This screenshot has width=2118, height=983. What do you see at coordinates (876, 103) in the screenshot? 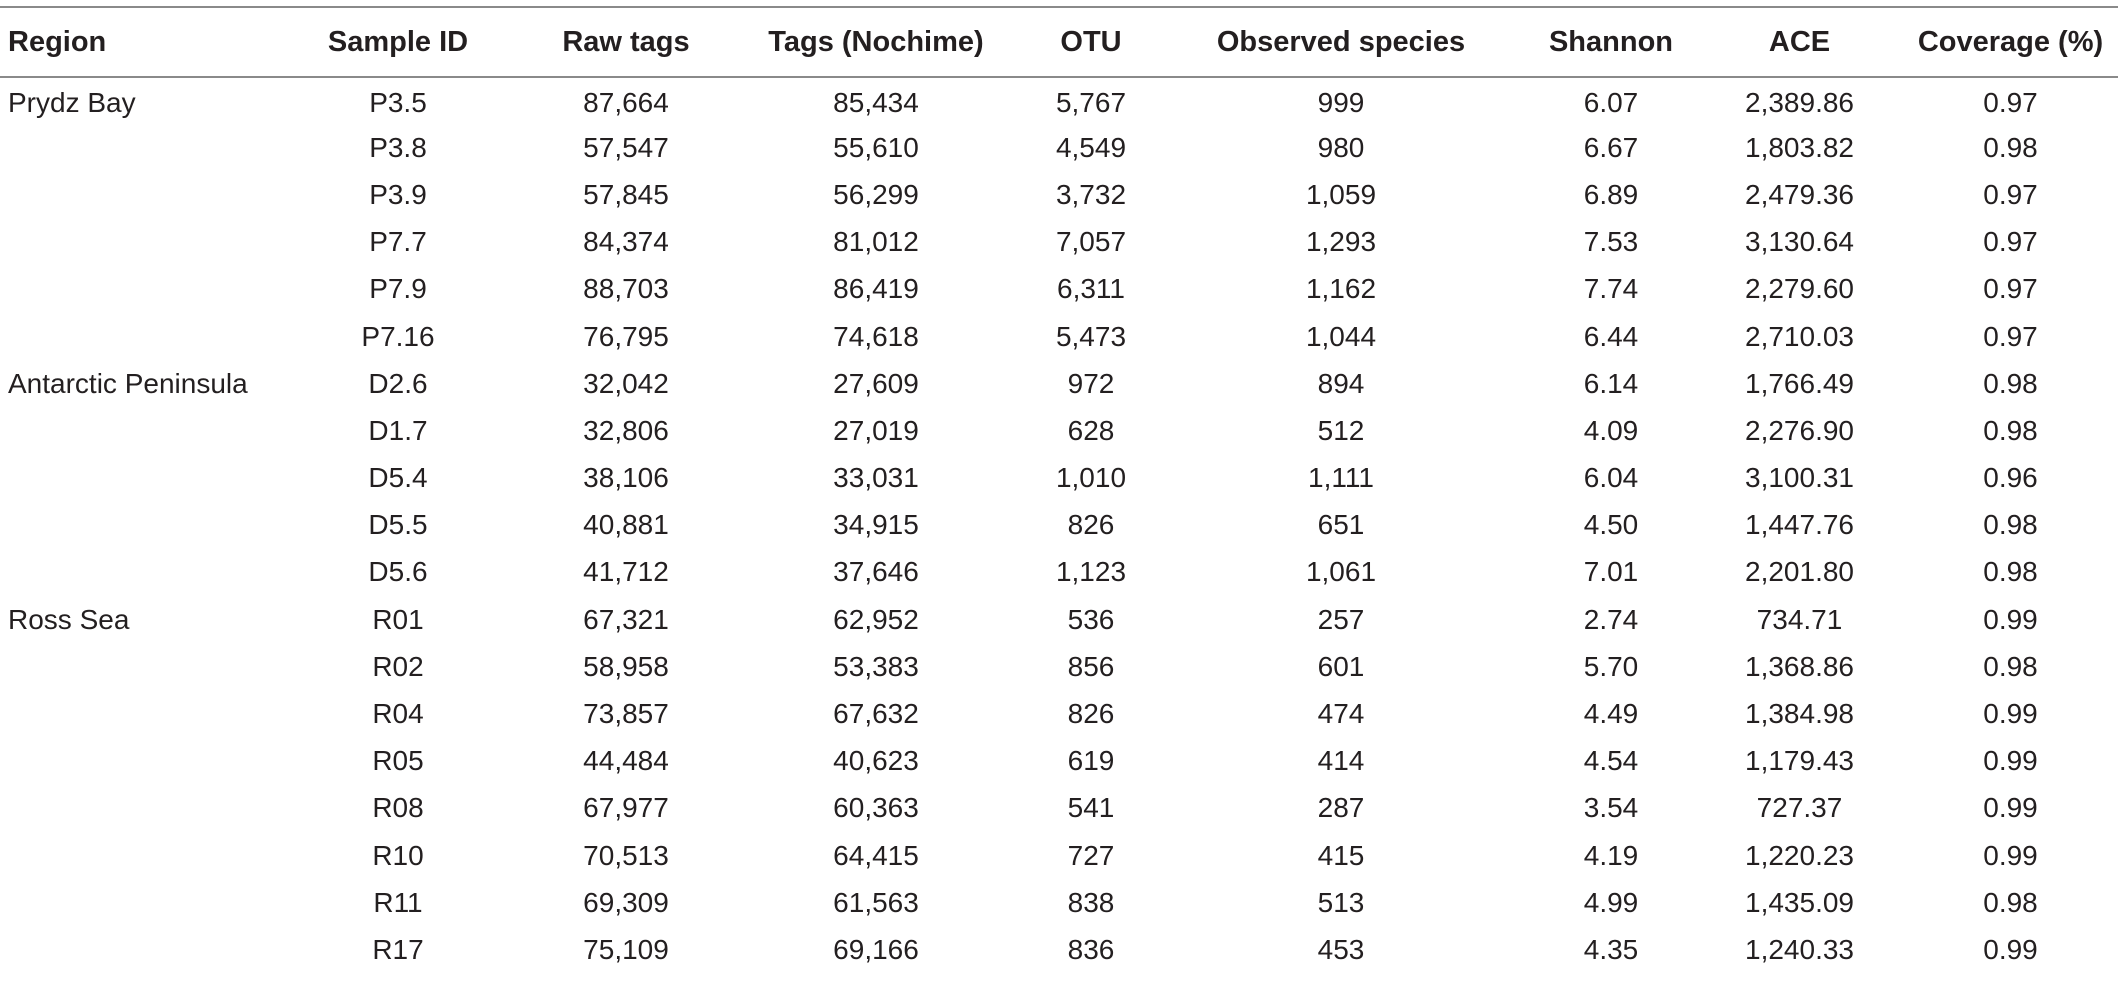
I see `cell-tags-nochime: 85,434` at bounding box center [876, 103].